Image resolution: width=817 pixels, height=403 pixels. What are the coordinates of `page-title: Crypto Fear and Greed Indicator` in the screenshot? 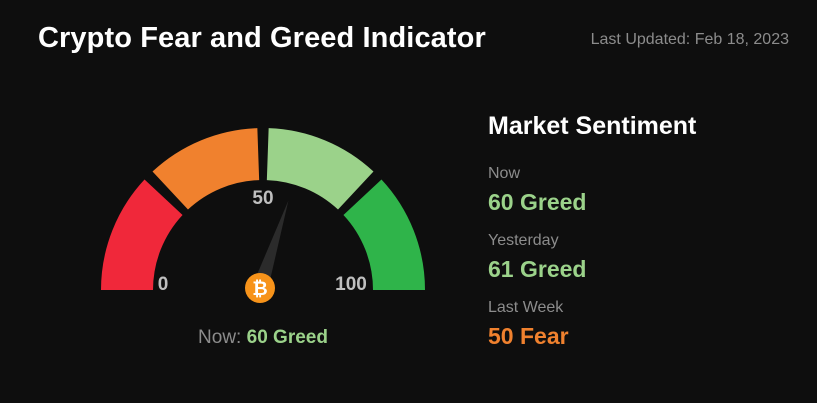 It's located at (262, 38).